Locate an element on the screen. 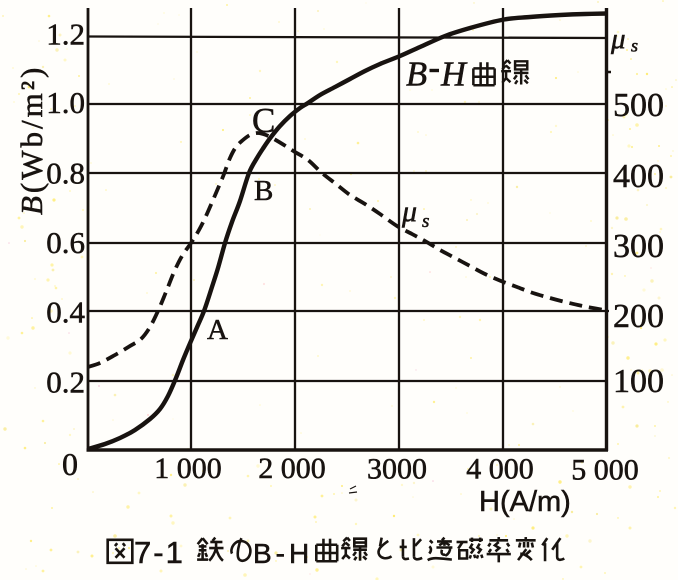  svg-text: 2 000 is located at coordinates (292, 468).